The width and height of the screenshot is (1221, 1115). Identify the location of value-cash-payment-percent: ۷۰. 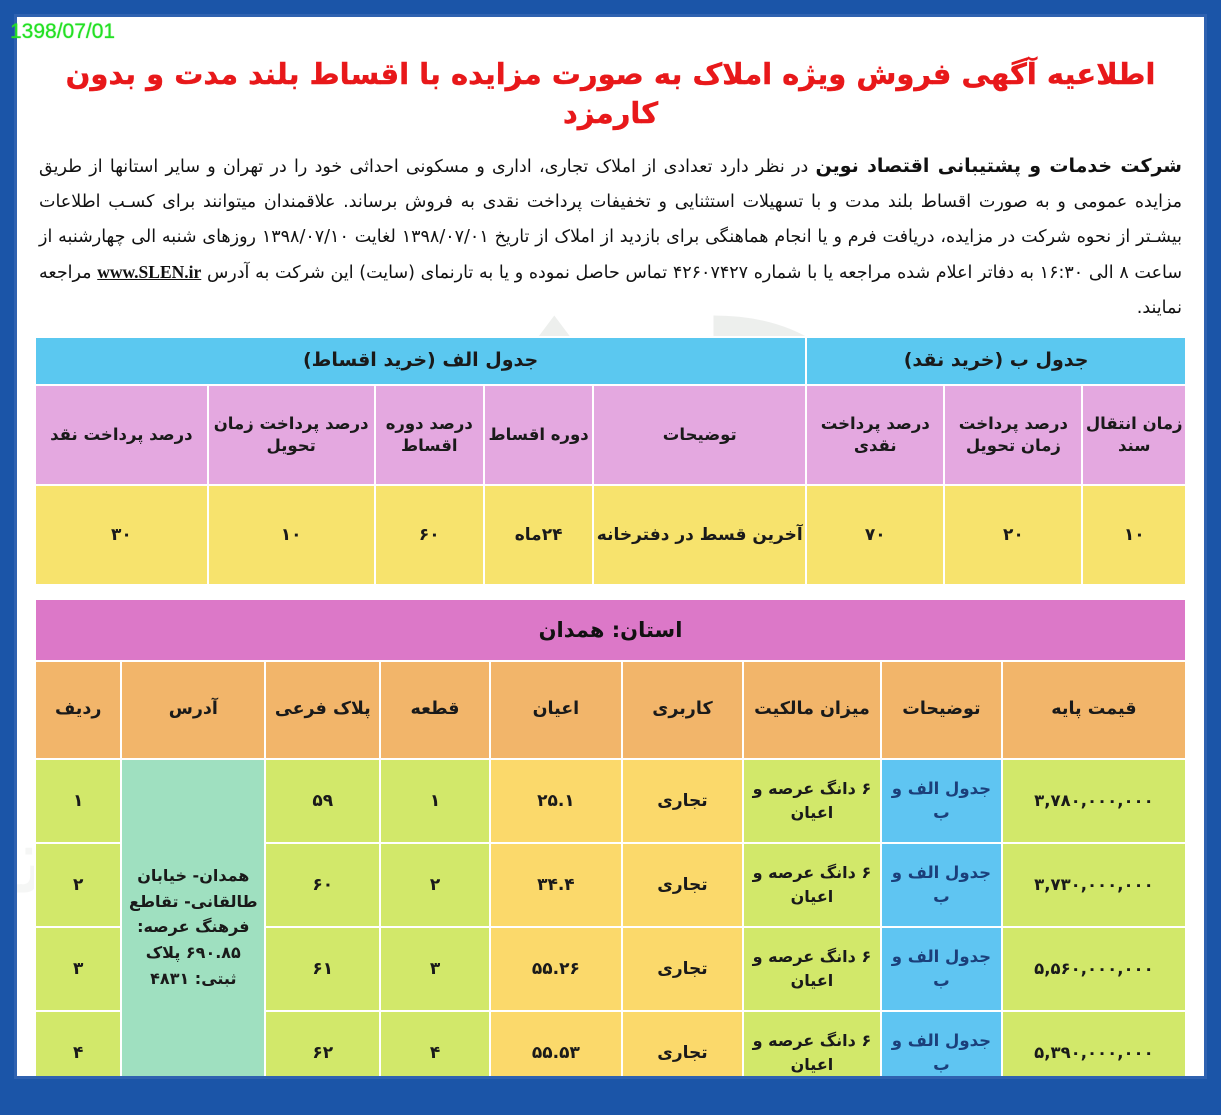
(875, 535).